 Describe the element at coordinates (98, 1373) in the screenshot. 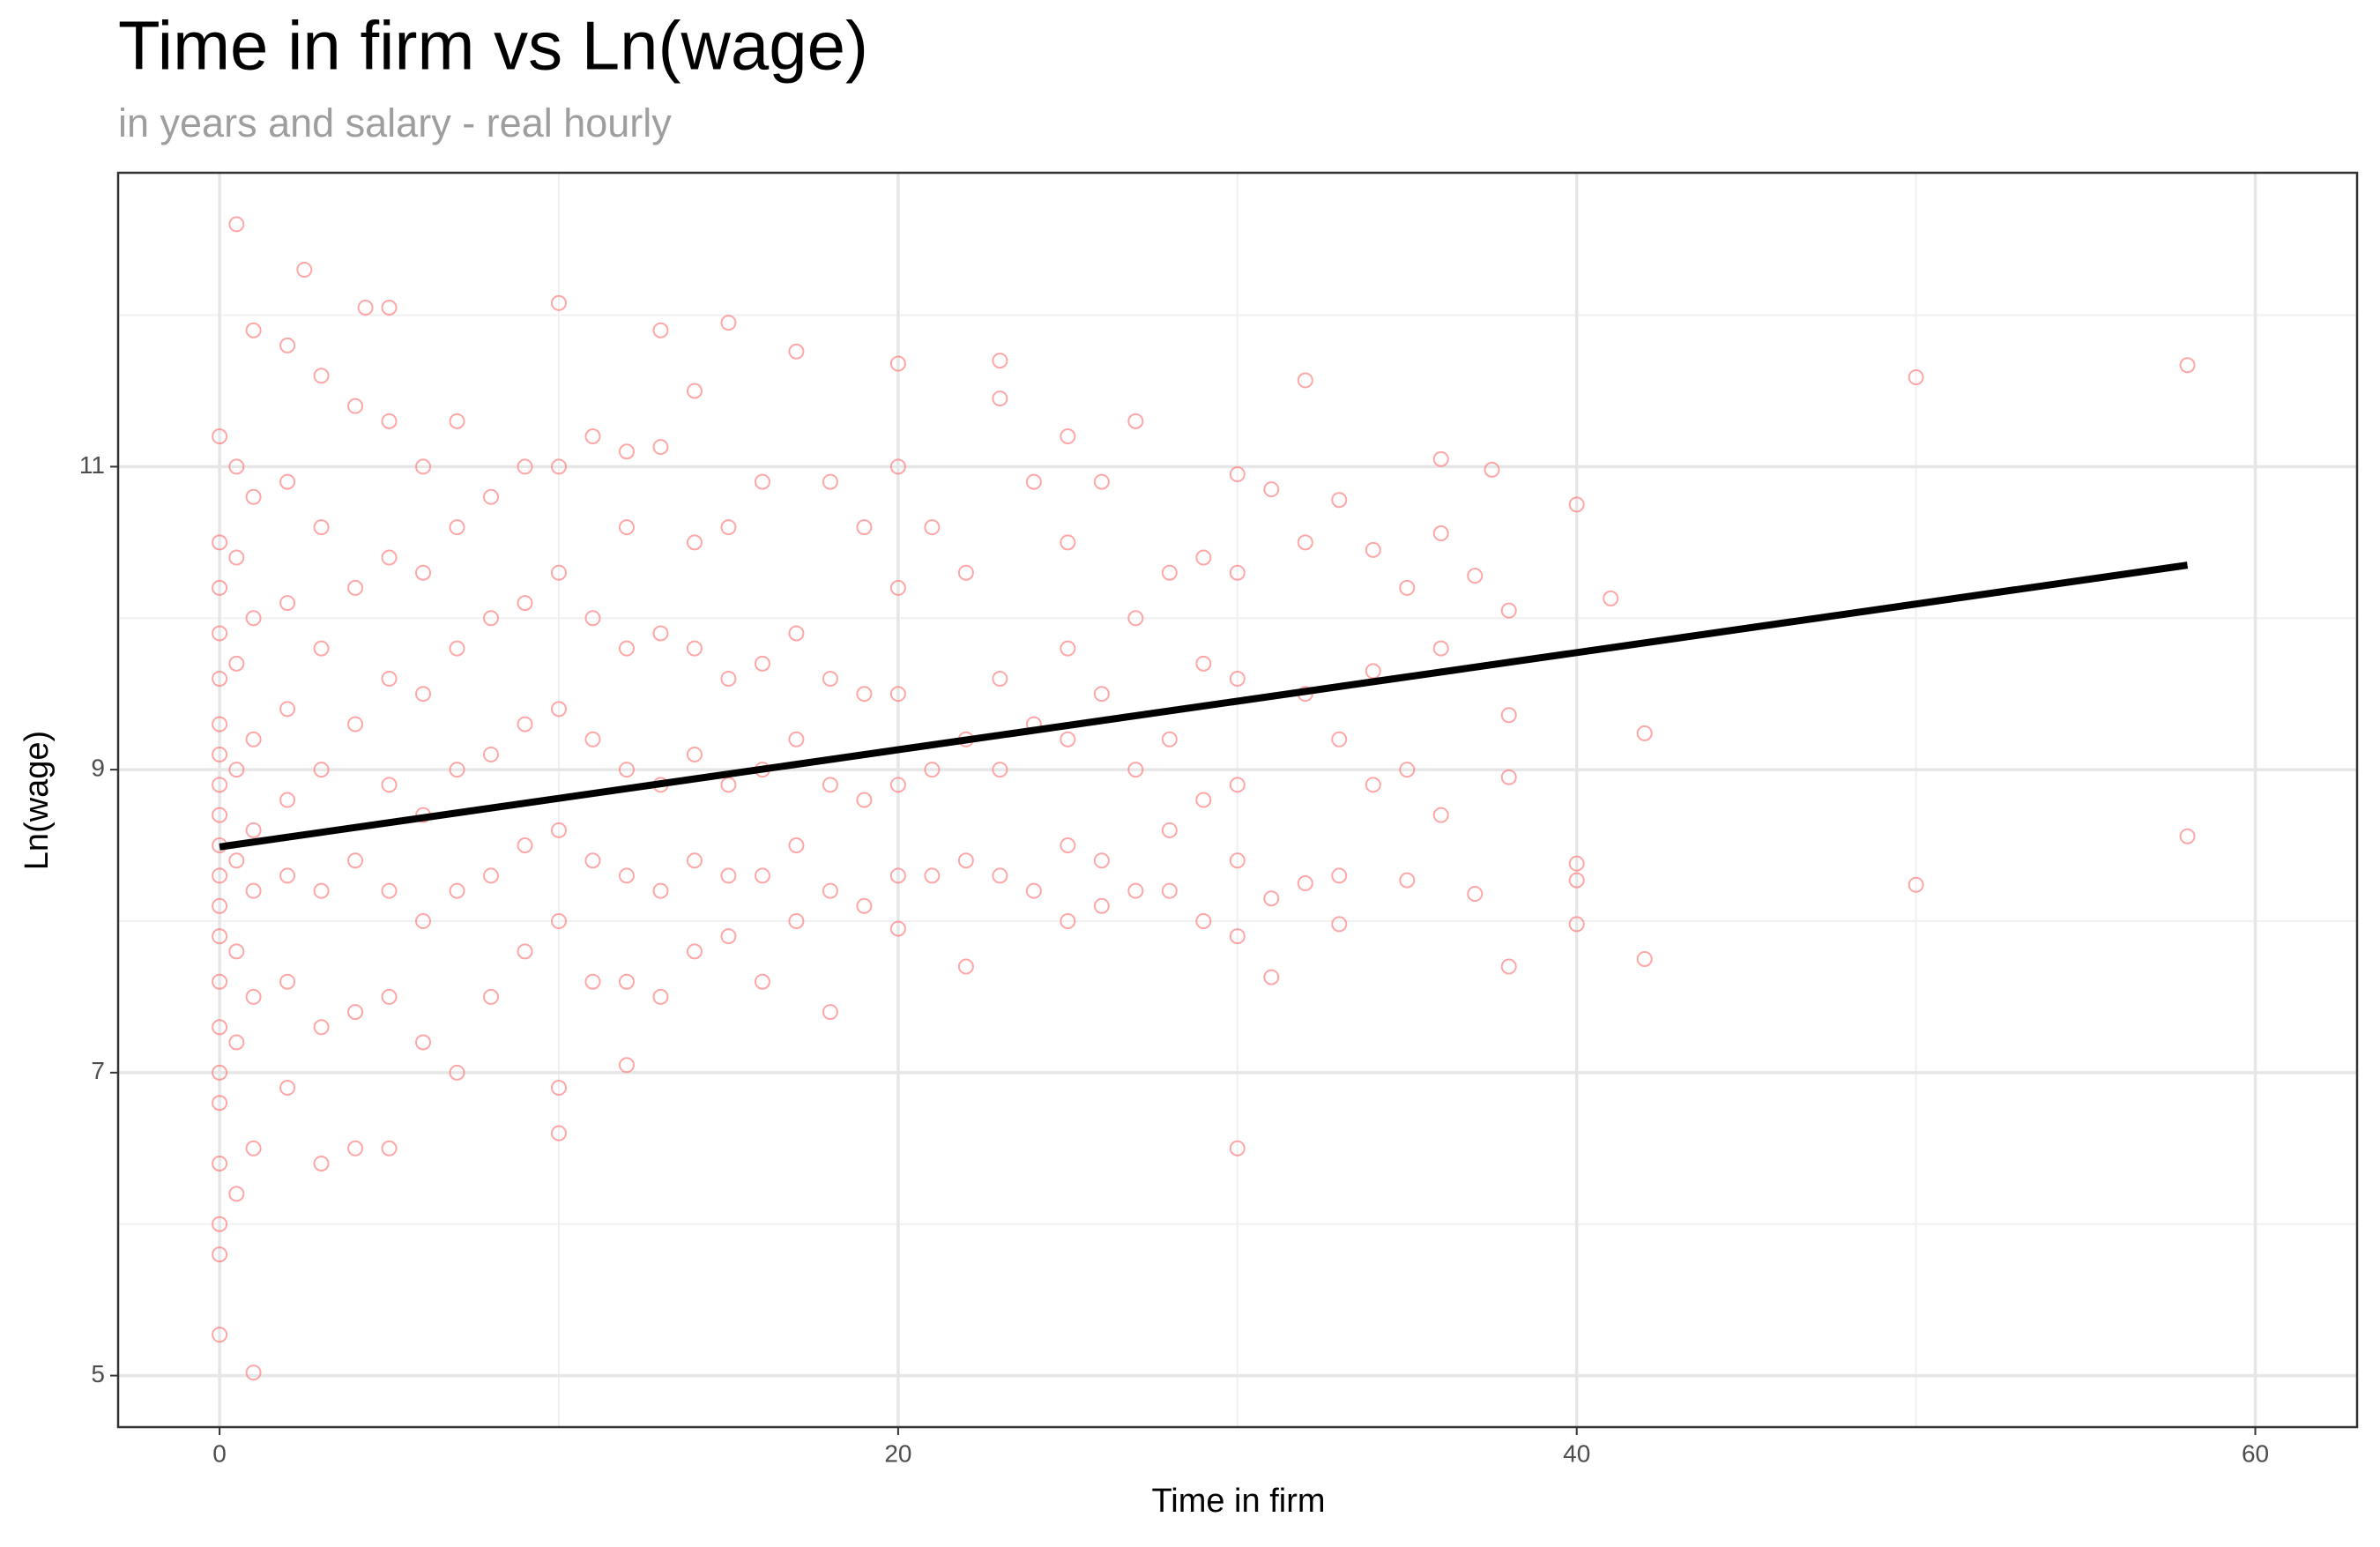

I see `y-tick-label: 5` at that location.